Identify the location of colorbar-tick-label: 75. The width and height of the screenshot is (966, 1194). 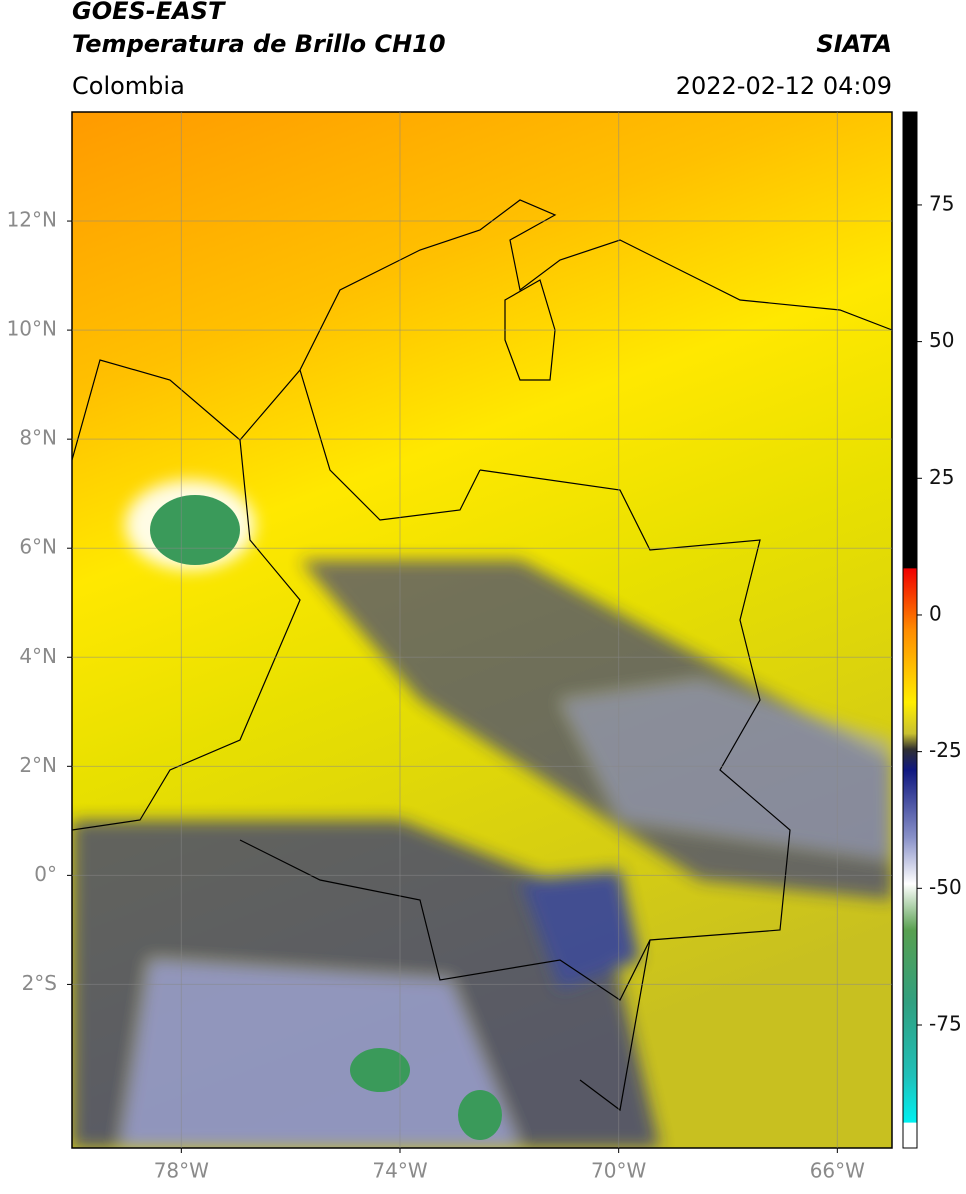
(941, 203).